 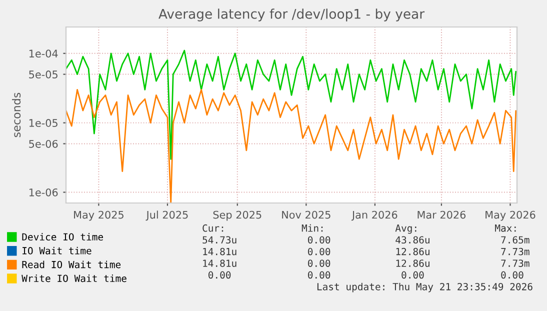 What do you see at coordinates (237, 215) in the screenshot?
I see `x-tick-label: Sep 2025` at bounding box center [237, 215].